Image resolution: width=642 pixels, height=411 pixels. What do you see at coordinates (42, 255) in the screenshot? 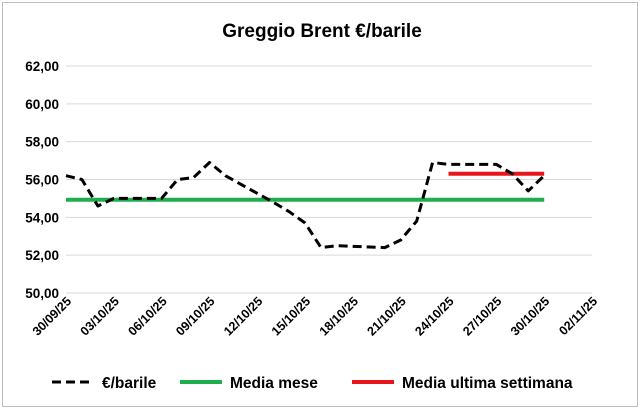
I see `y-tick-label: 52,00` at bounding box center [42, 255].